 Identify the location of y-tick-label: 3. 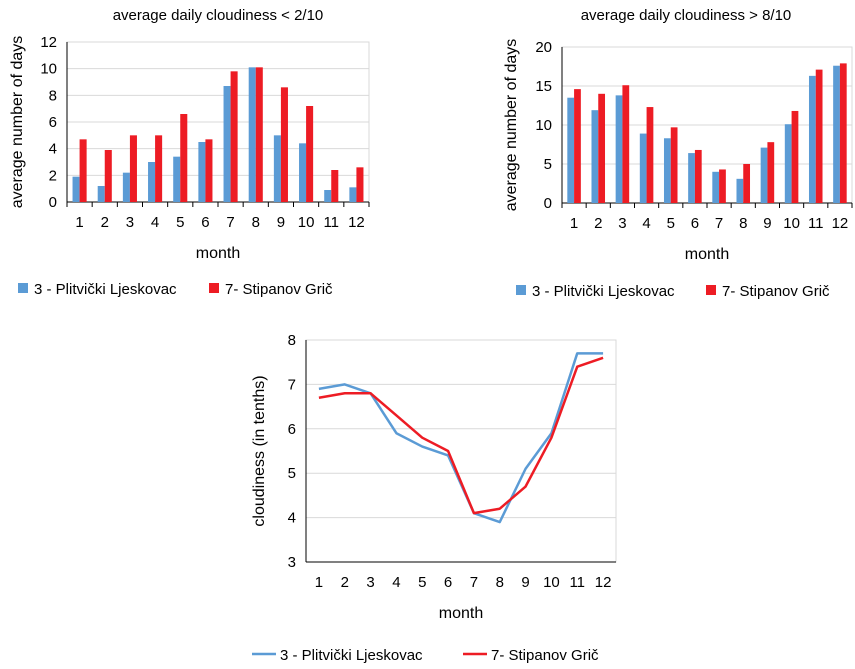
(292, 562).